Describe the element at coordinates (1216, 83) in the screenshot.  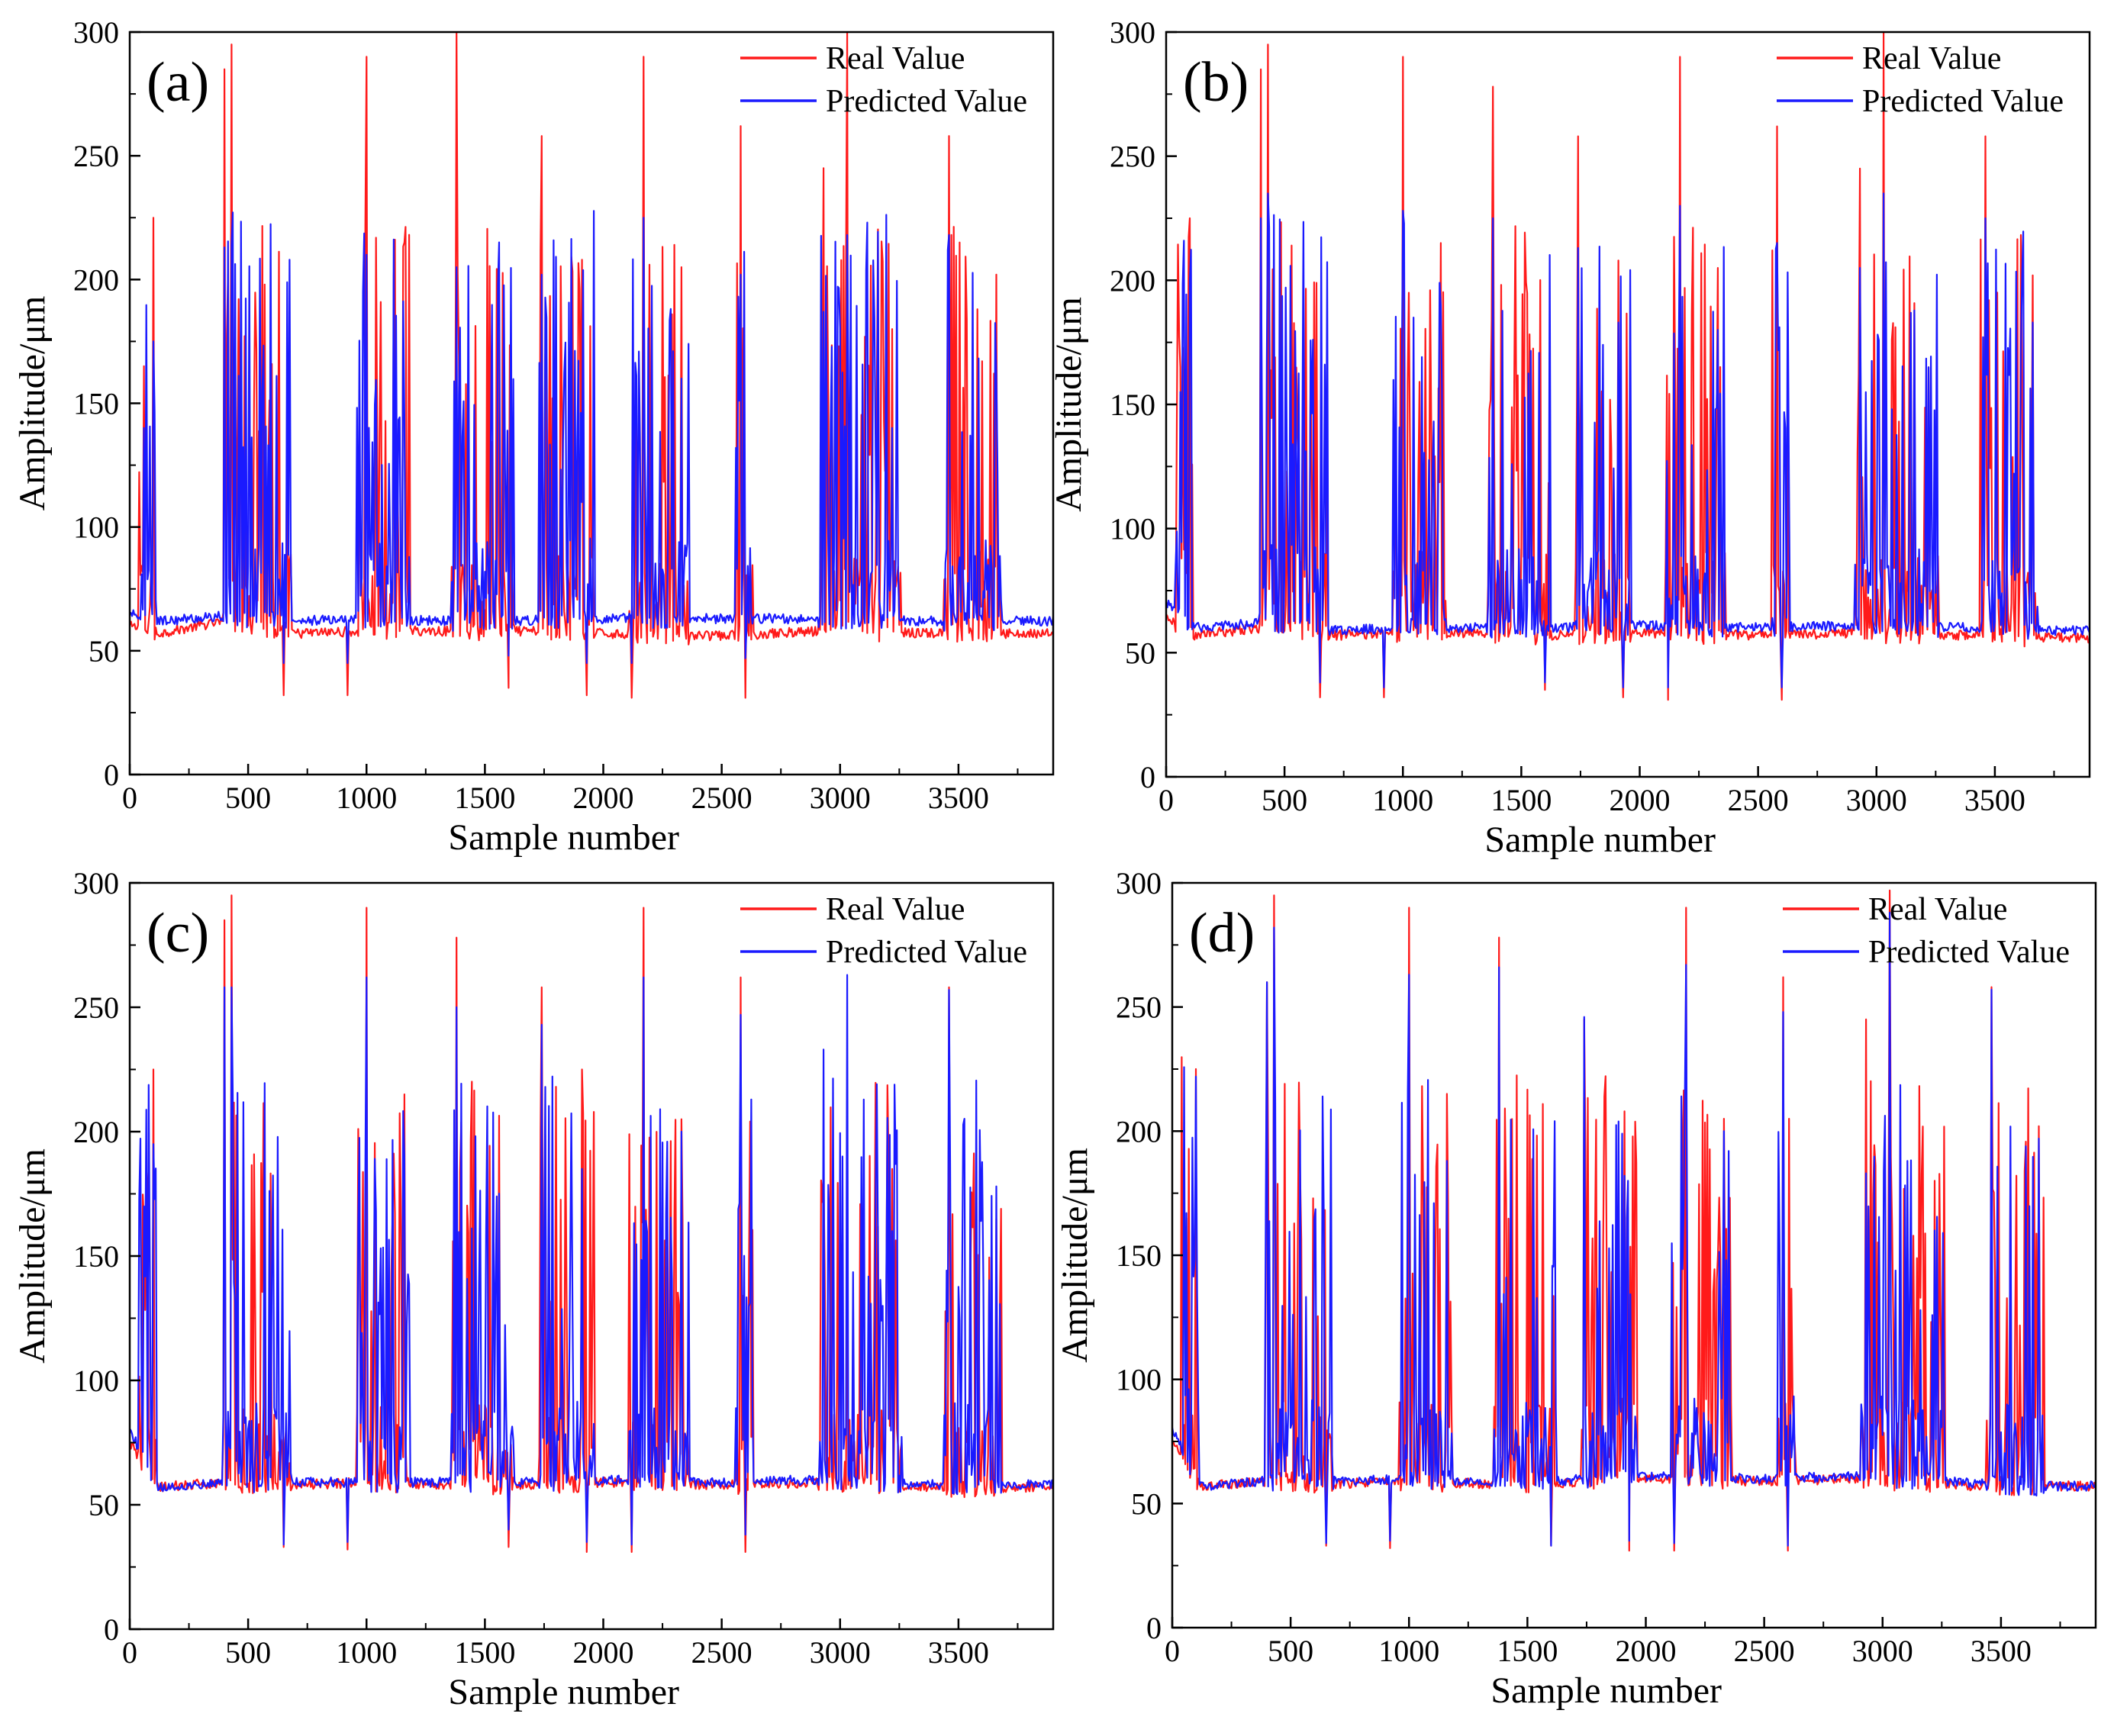
I see `panel-label: (b)` at that location.